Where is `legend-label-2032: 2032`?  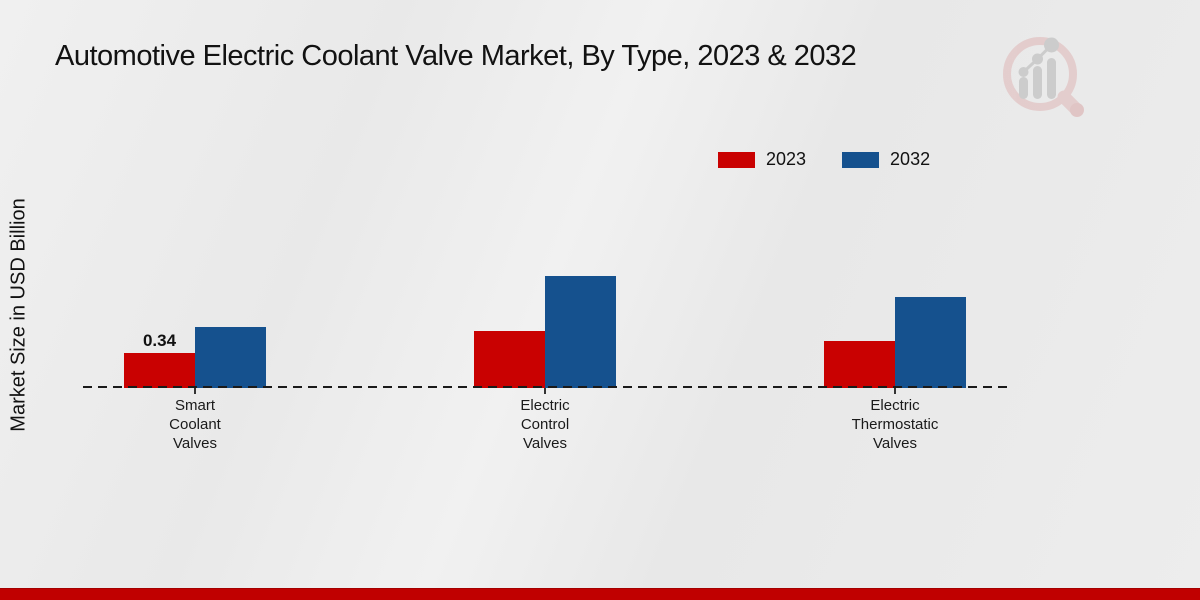 legend-label-2032: 2032 is located at coordinates (910, 159).